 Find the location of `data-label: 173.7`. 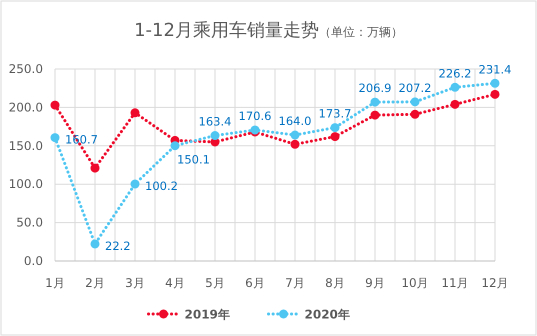

data-label: 173.7 is located at coordinates (335, 113).